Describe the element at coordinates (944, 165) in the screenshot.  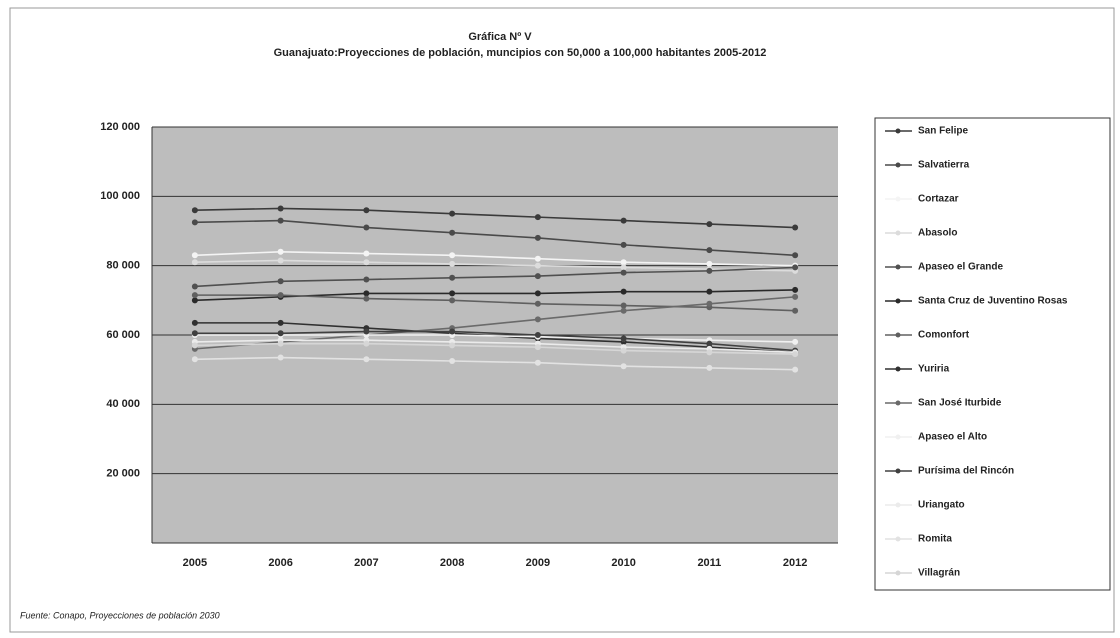
I see `legend-label: Salvatierra` at that location.